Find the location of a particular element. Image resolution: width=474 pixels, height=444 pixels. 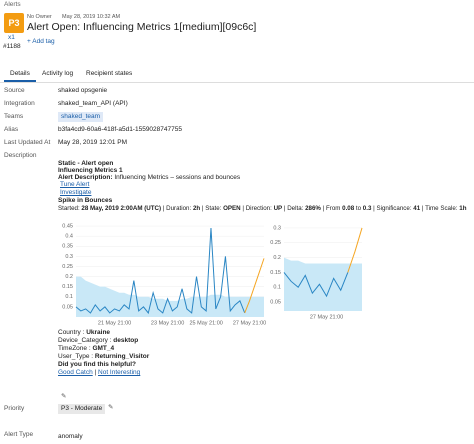

link: Not Interesting is located at coordinates (119, 372).